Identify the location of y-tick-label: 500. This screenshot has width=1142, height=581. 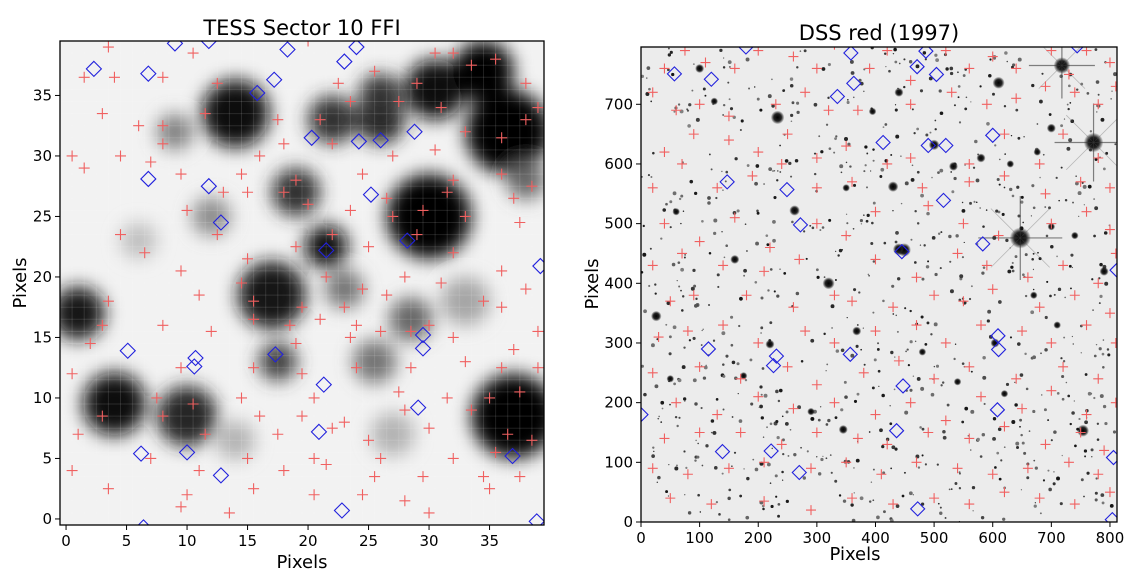
(618, 224).